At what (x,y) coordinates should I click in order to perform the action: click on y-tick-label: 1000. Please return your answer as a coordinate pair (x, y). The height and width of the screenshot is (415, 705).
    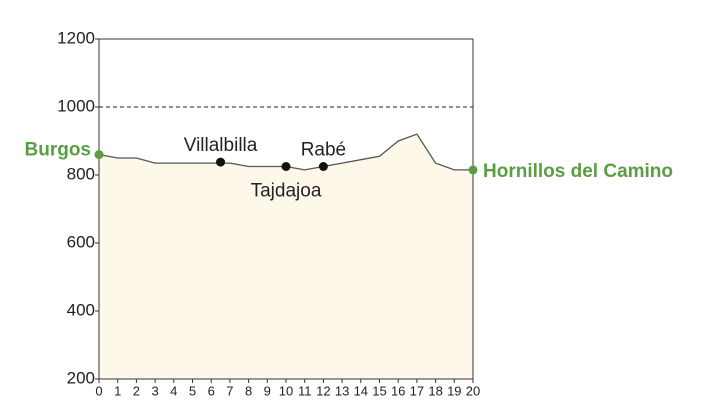
    Looking at the image, I should click on (76, 105).